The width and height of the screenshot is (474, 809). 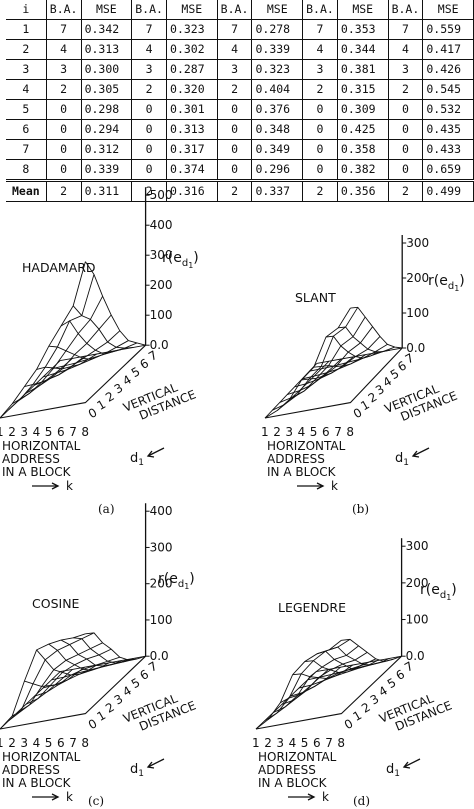 I want to click on figure-caption: (a), so click(x=106, y=509).